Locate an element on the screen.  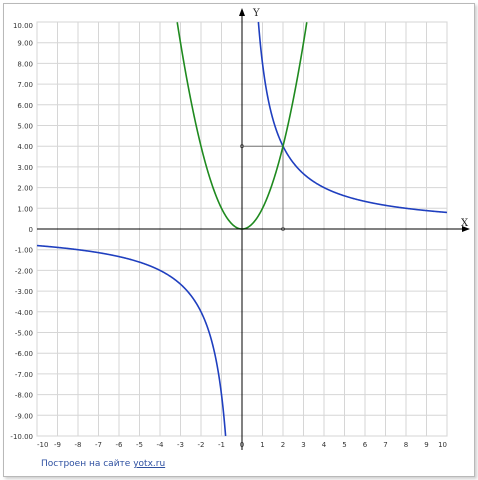
x-tick-label: -10 is located at coordinates (42, 445).